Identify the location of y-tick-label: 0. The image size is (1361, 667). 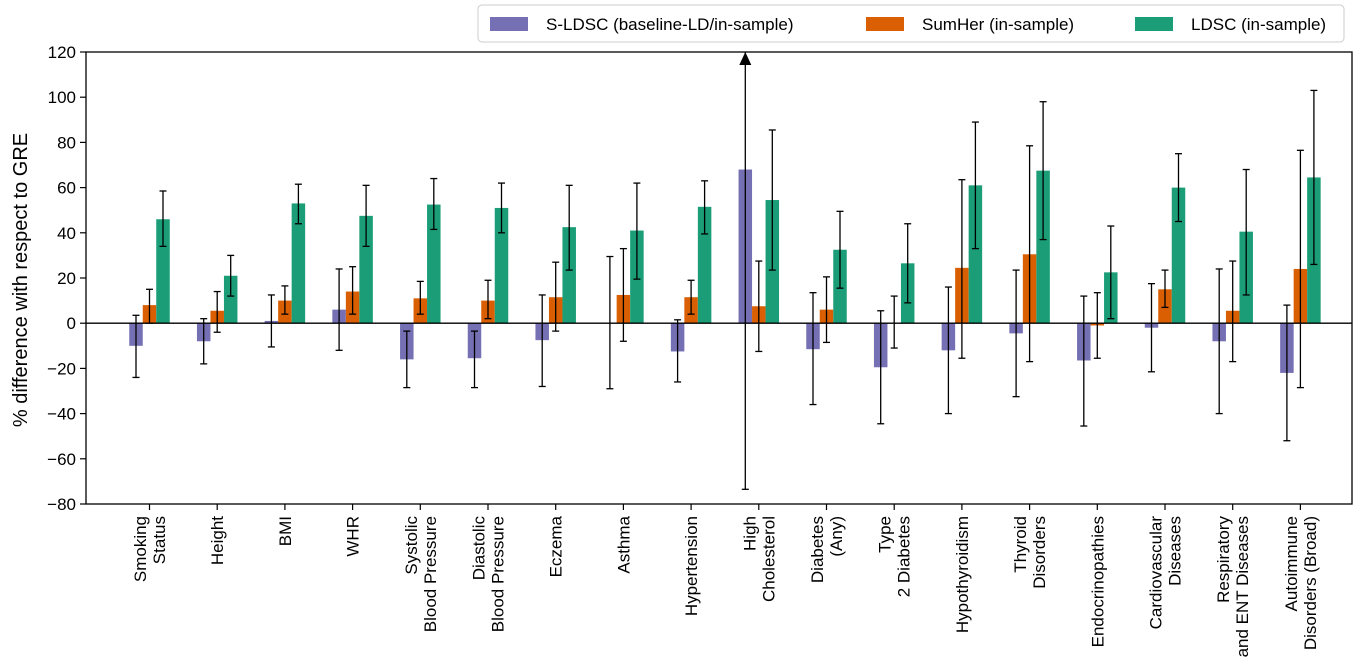
(71, 323).